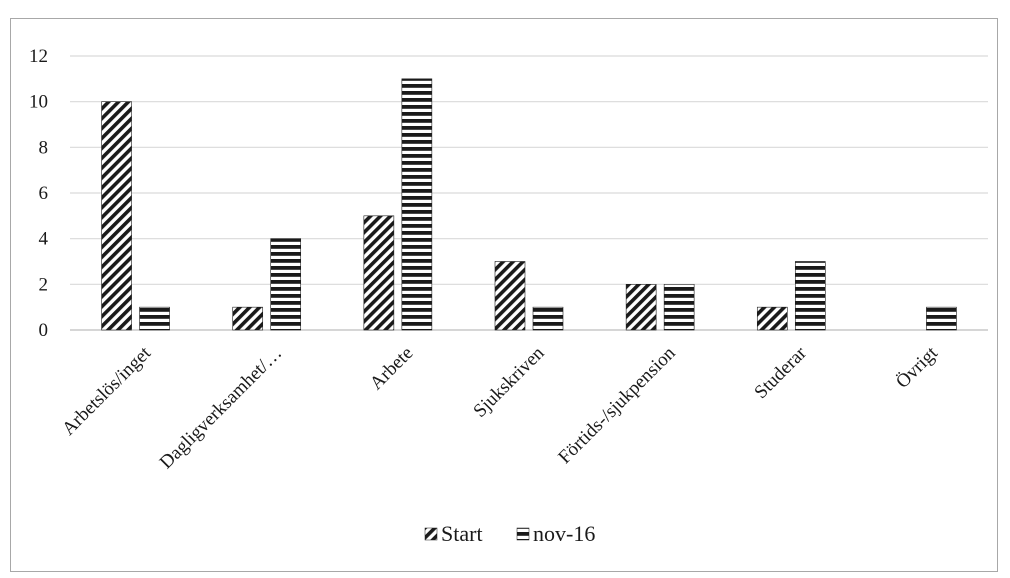  I want to click on x-category-label: Övrigt, so click(917, 367).